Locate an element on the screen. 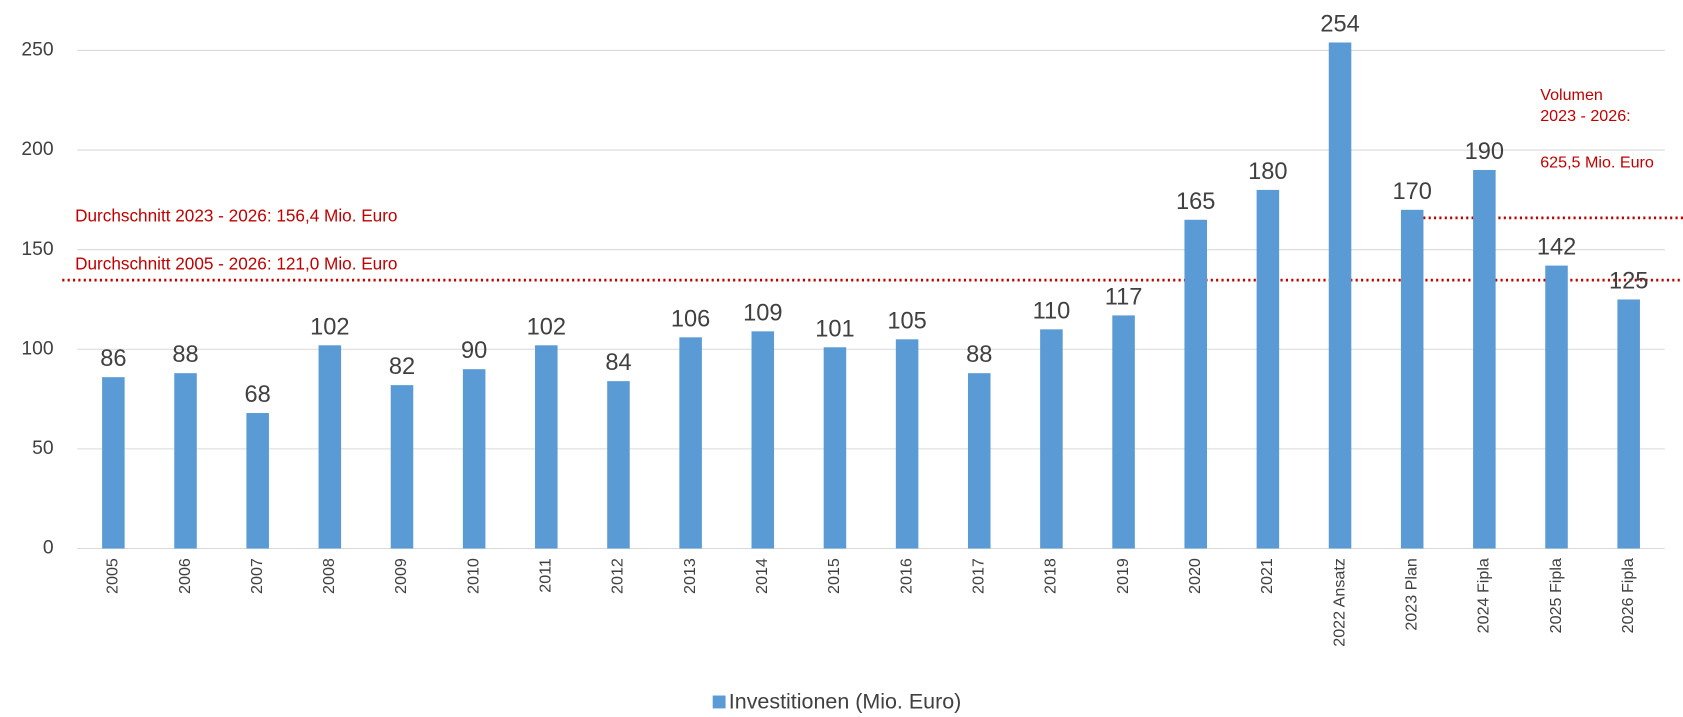  annotation: 2023 - 2026: is located at coordinates (1585, 116).